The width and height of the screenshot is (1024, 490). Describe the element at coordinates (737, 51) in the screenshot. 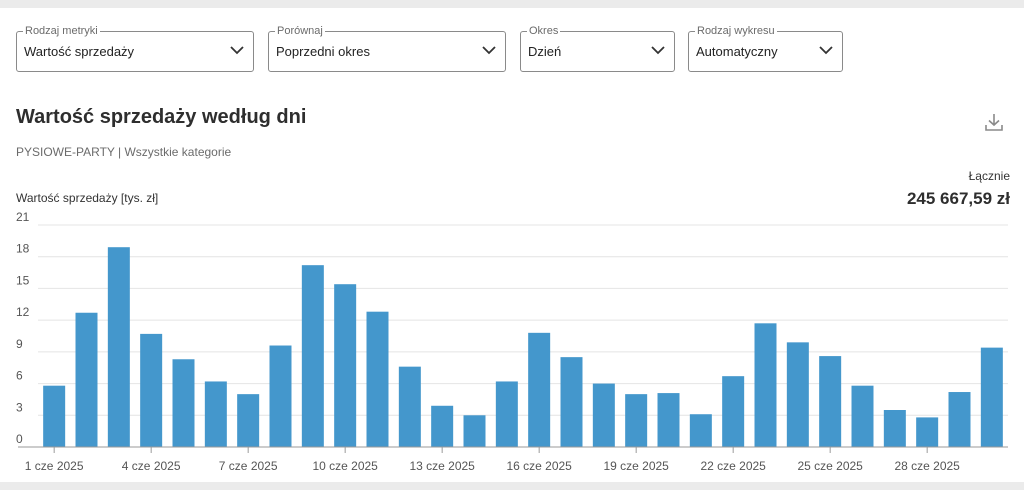

I see `chart-type-value: Automatyczny` at that location.